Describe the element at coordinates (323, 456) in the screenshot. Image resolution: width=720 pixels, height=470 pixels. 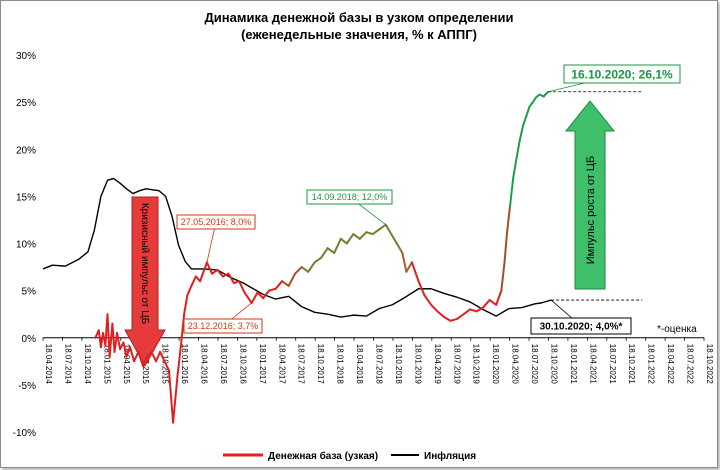
I see `legend-label-money-base: Денежная база (узкая)` at that location.